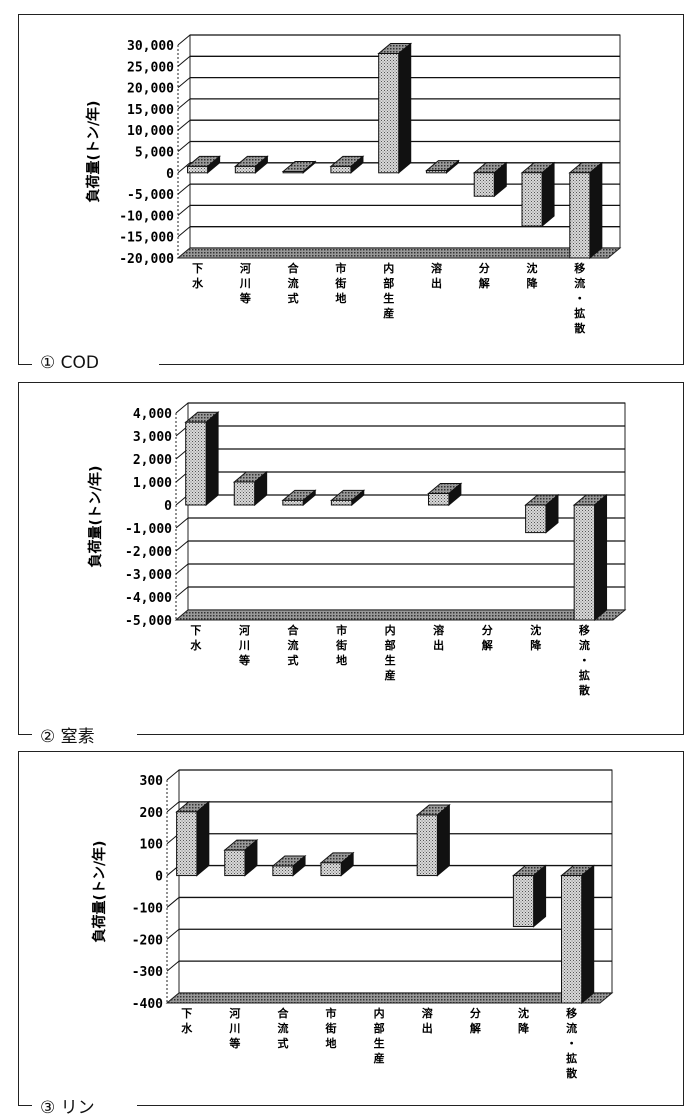 The height and width of the screenshot is (1118, 700). I want to click on x-tick-label: 出, so click(436, 283).